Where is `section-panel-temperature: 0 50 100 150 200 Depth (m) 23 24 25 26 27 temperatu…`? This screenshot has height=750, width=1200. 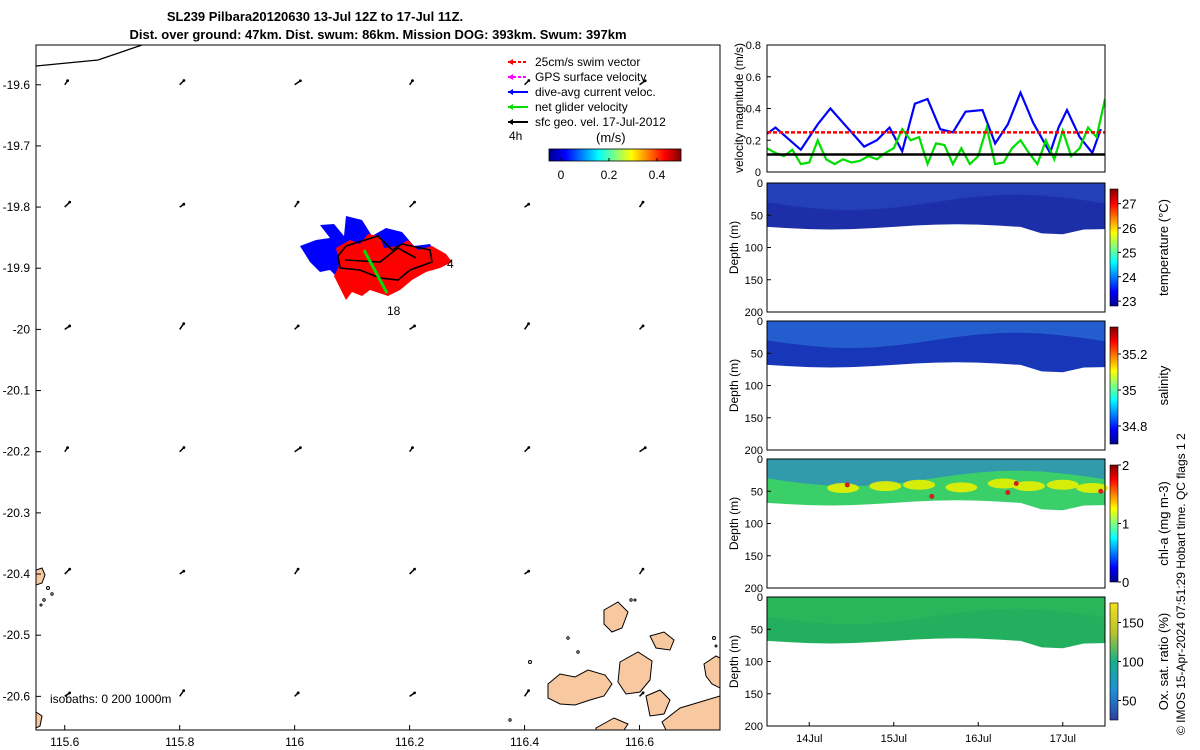 section-panel-temperature: 0 50 100 150 200 Depth (m) 23 24 25 26 27 temperatu… is located at coordinates (949, 248).